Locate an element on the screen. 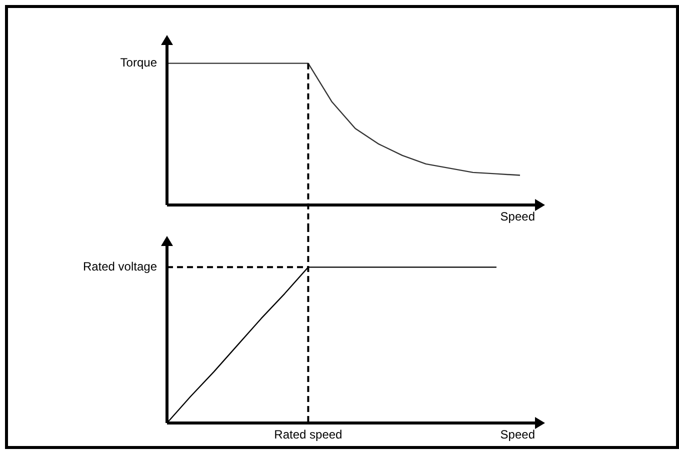 This screenshot has height=452, width=679. y-axis-title: Rated voltage is located at coordinates (120, 266).